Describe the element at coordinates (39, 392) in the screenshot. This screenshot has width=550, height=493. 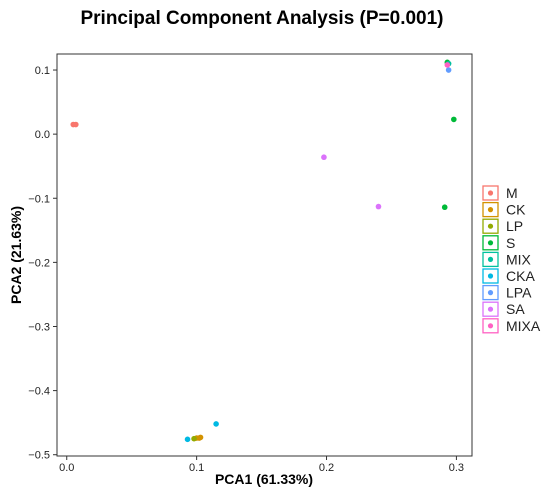
I see `y-tick-label: −0.4` at that location.